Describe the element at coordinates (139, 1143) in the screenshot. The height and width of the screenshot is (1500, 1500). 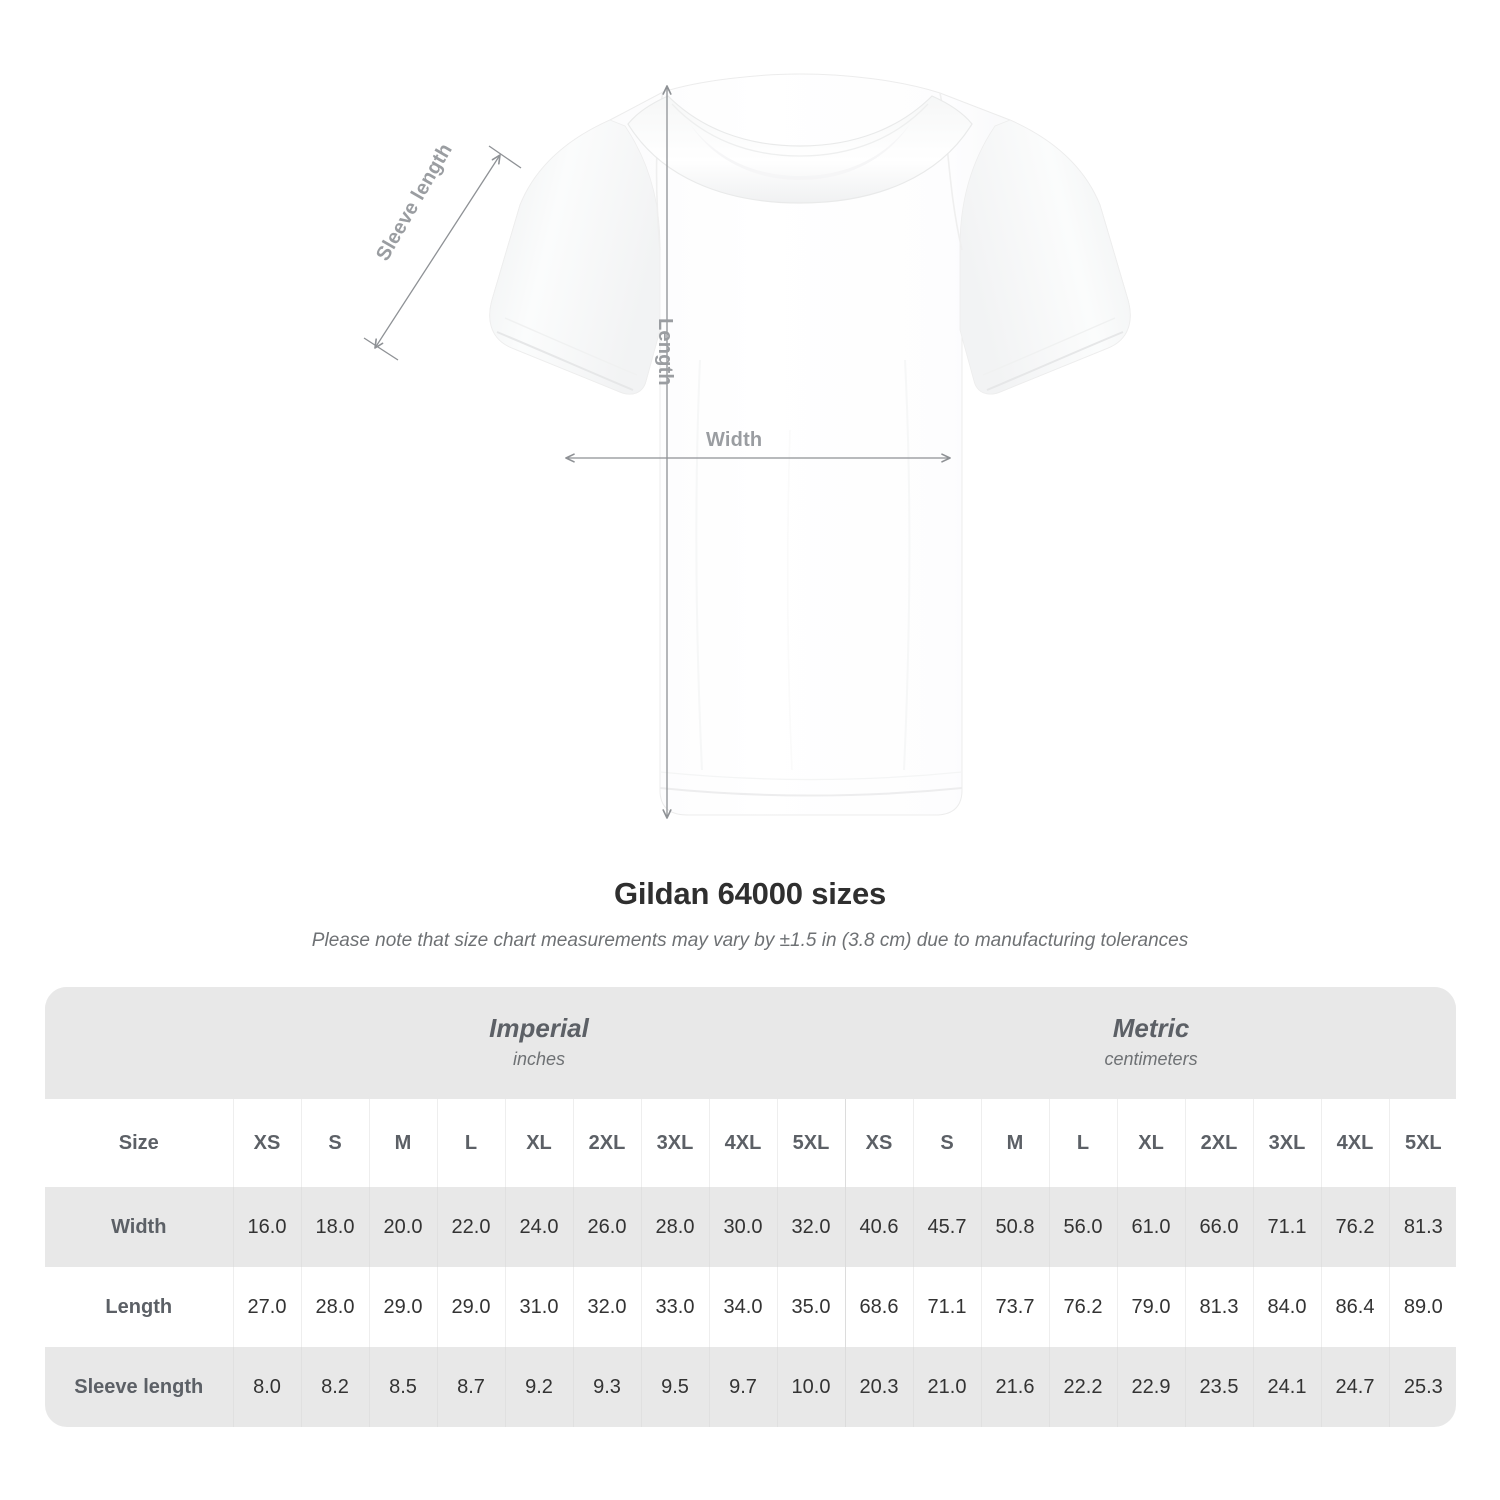
I see `size-header-label: Size` at that location.